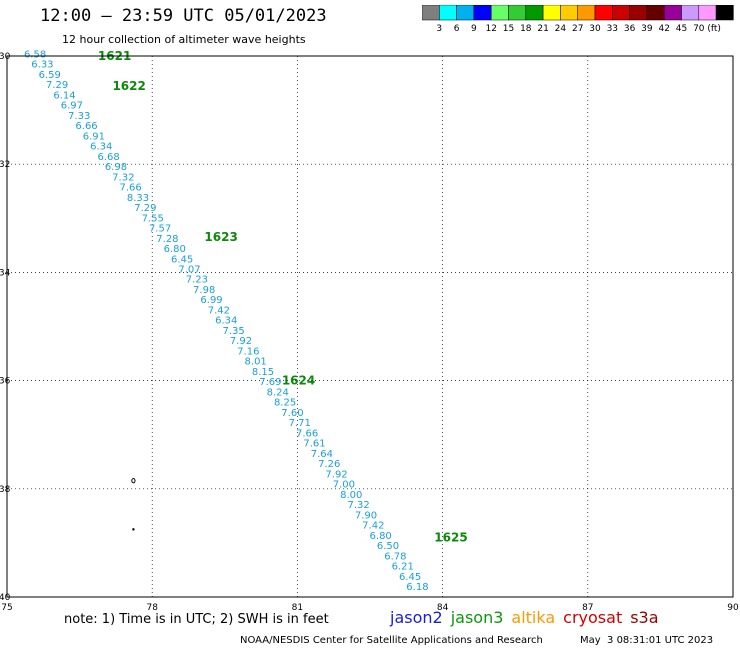  What do you see at coordinates (508, 29) in the screenshot?
I see `scale-label: 15` at bounding box center [508, 29].